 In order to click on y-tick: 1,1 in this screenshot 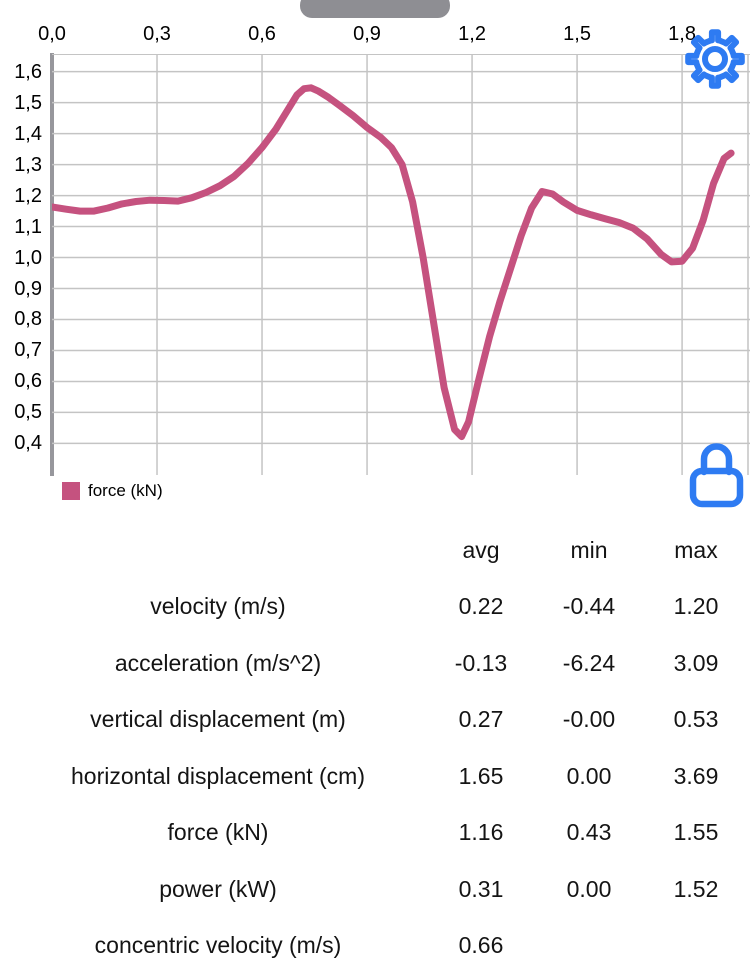, I will do `click(28, 226)`.